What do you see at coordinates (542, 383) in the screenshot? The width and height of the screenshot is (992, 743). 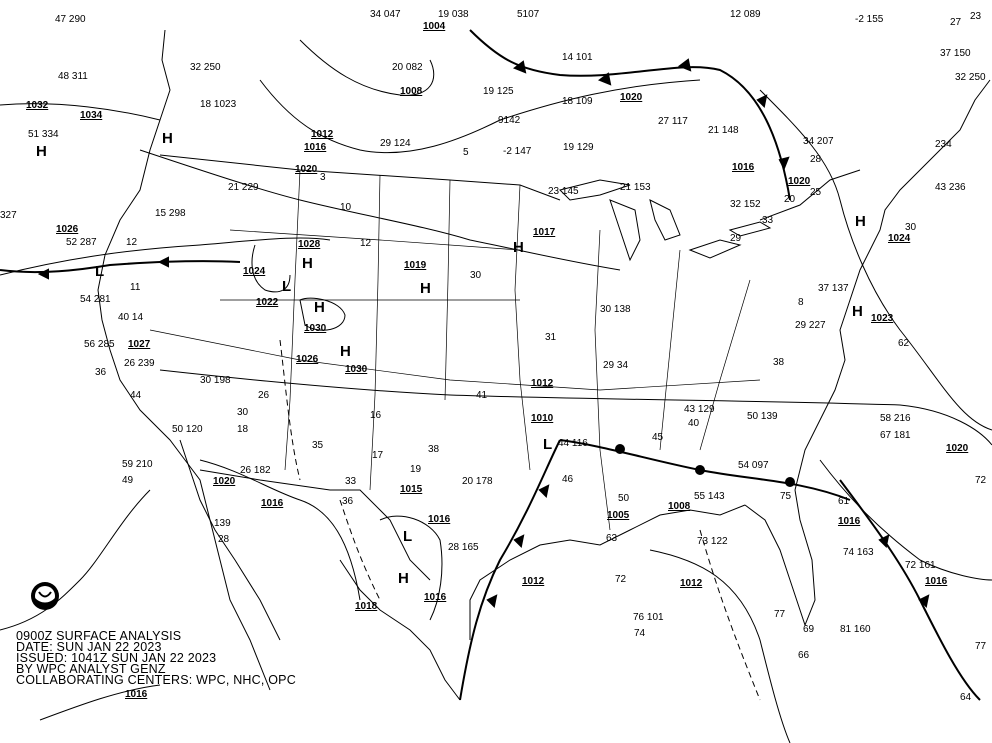 I see `isobar-label: 1012` at bounding box center [542, 383].